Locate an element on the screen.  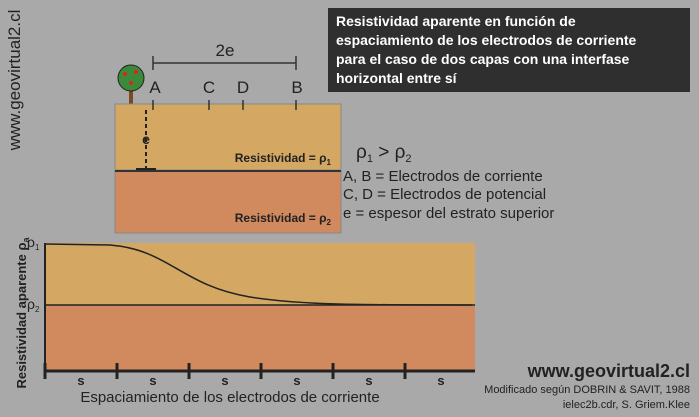
layer-sub: 2 is located at coordinates (329, 222).